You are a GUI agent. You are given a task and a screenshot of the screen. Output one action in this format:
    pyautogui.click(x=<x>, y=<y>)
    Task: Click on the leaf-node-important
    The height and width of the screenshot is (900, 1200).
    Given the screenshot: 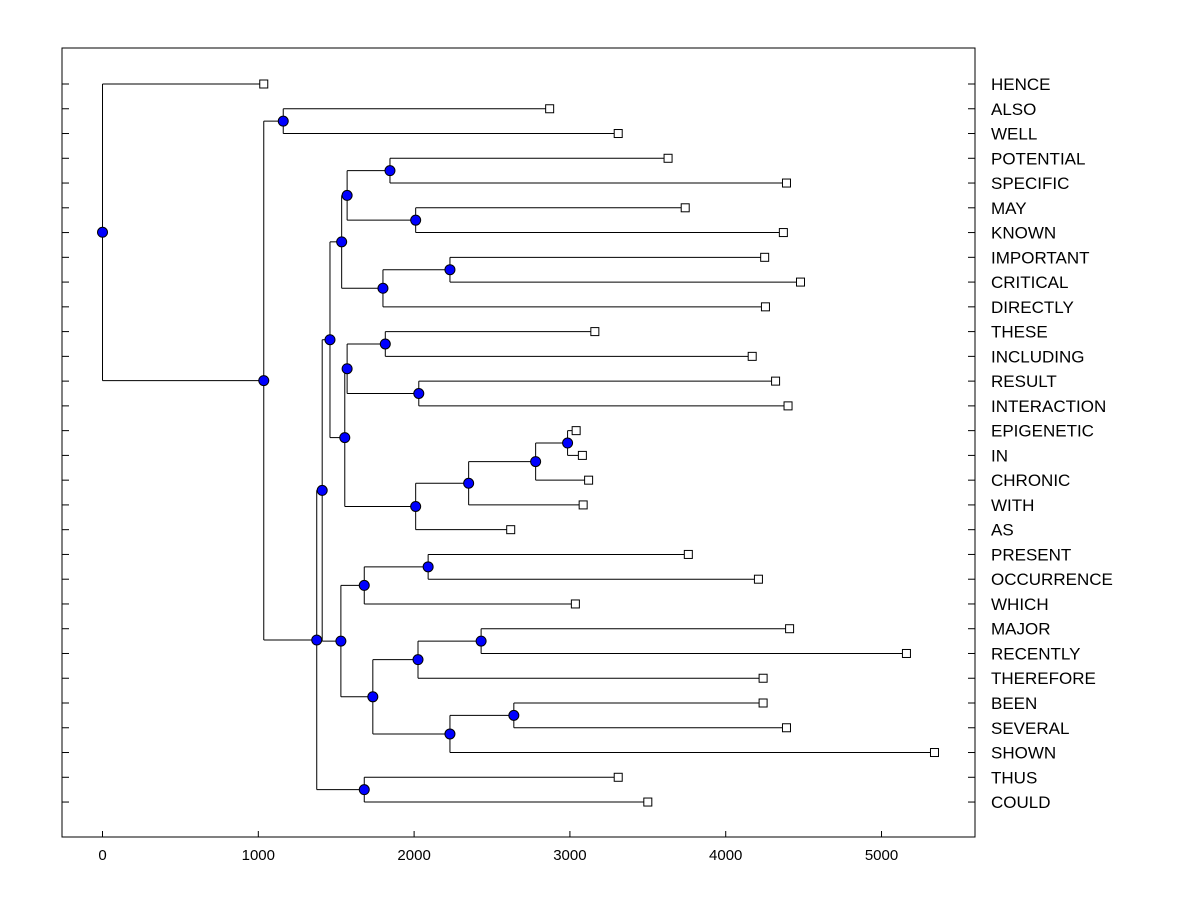 What is the action you would take?
    pyautogui.click(x=765, y=257)
    